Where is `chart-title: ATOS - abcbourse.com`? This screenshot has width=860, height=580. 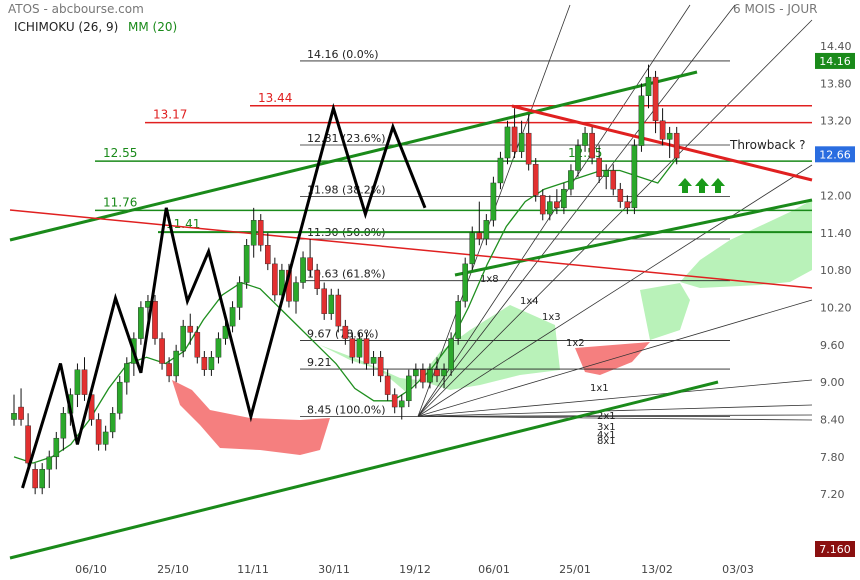 chart-title: ATOS - abcbourse.com is located at coordinates (76, 9).